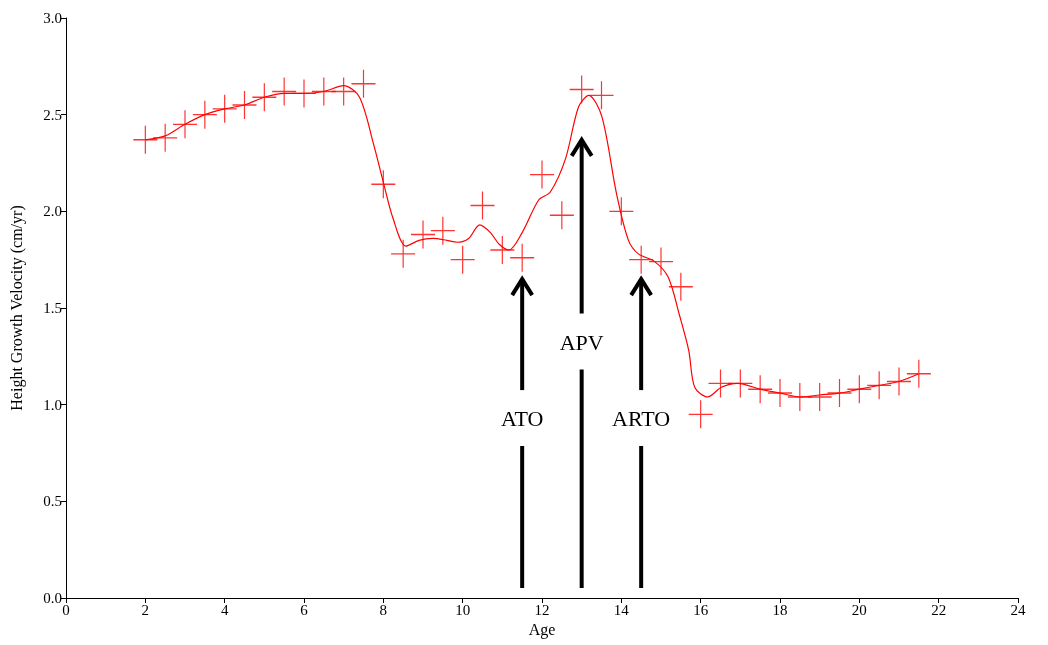 This screenshot has height=645, width=1048. I want to click on y-axis-title: Height Growth Velocity (cm/yr), so click(16, 308).